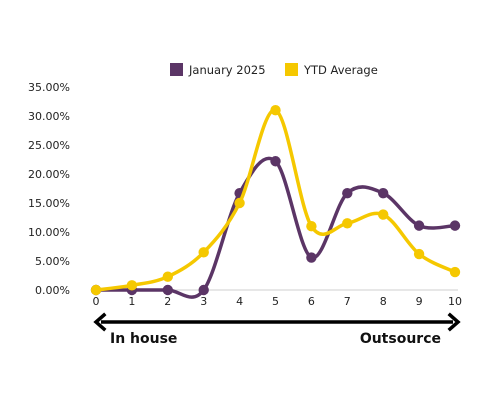 The width and height of the screenshot is (500, 400). I want to click on y-tick-label: 0.00%, so click(52, 290).